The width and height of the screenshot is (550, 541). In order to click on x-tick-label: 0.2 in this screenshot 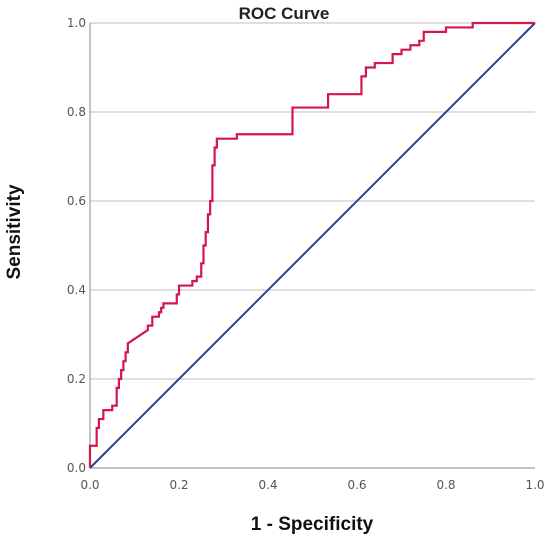, I will do `click(178, 485)`.